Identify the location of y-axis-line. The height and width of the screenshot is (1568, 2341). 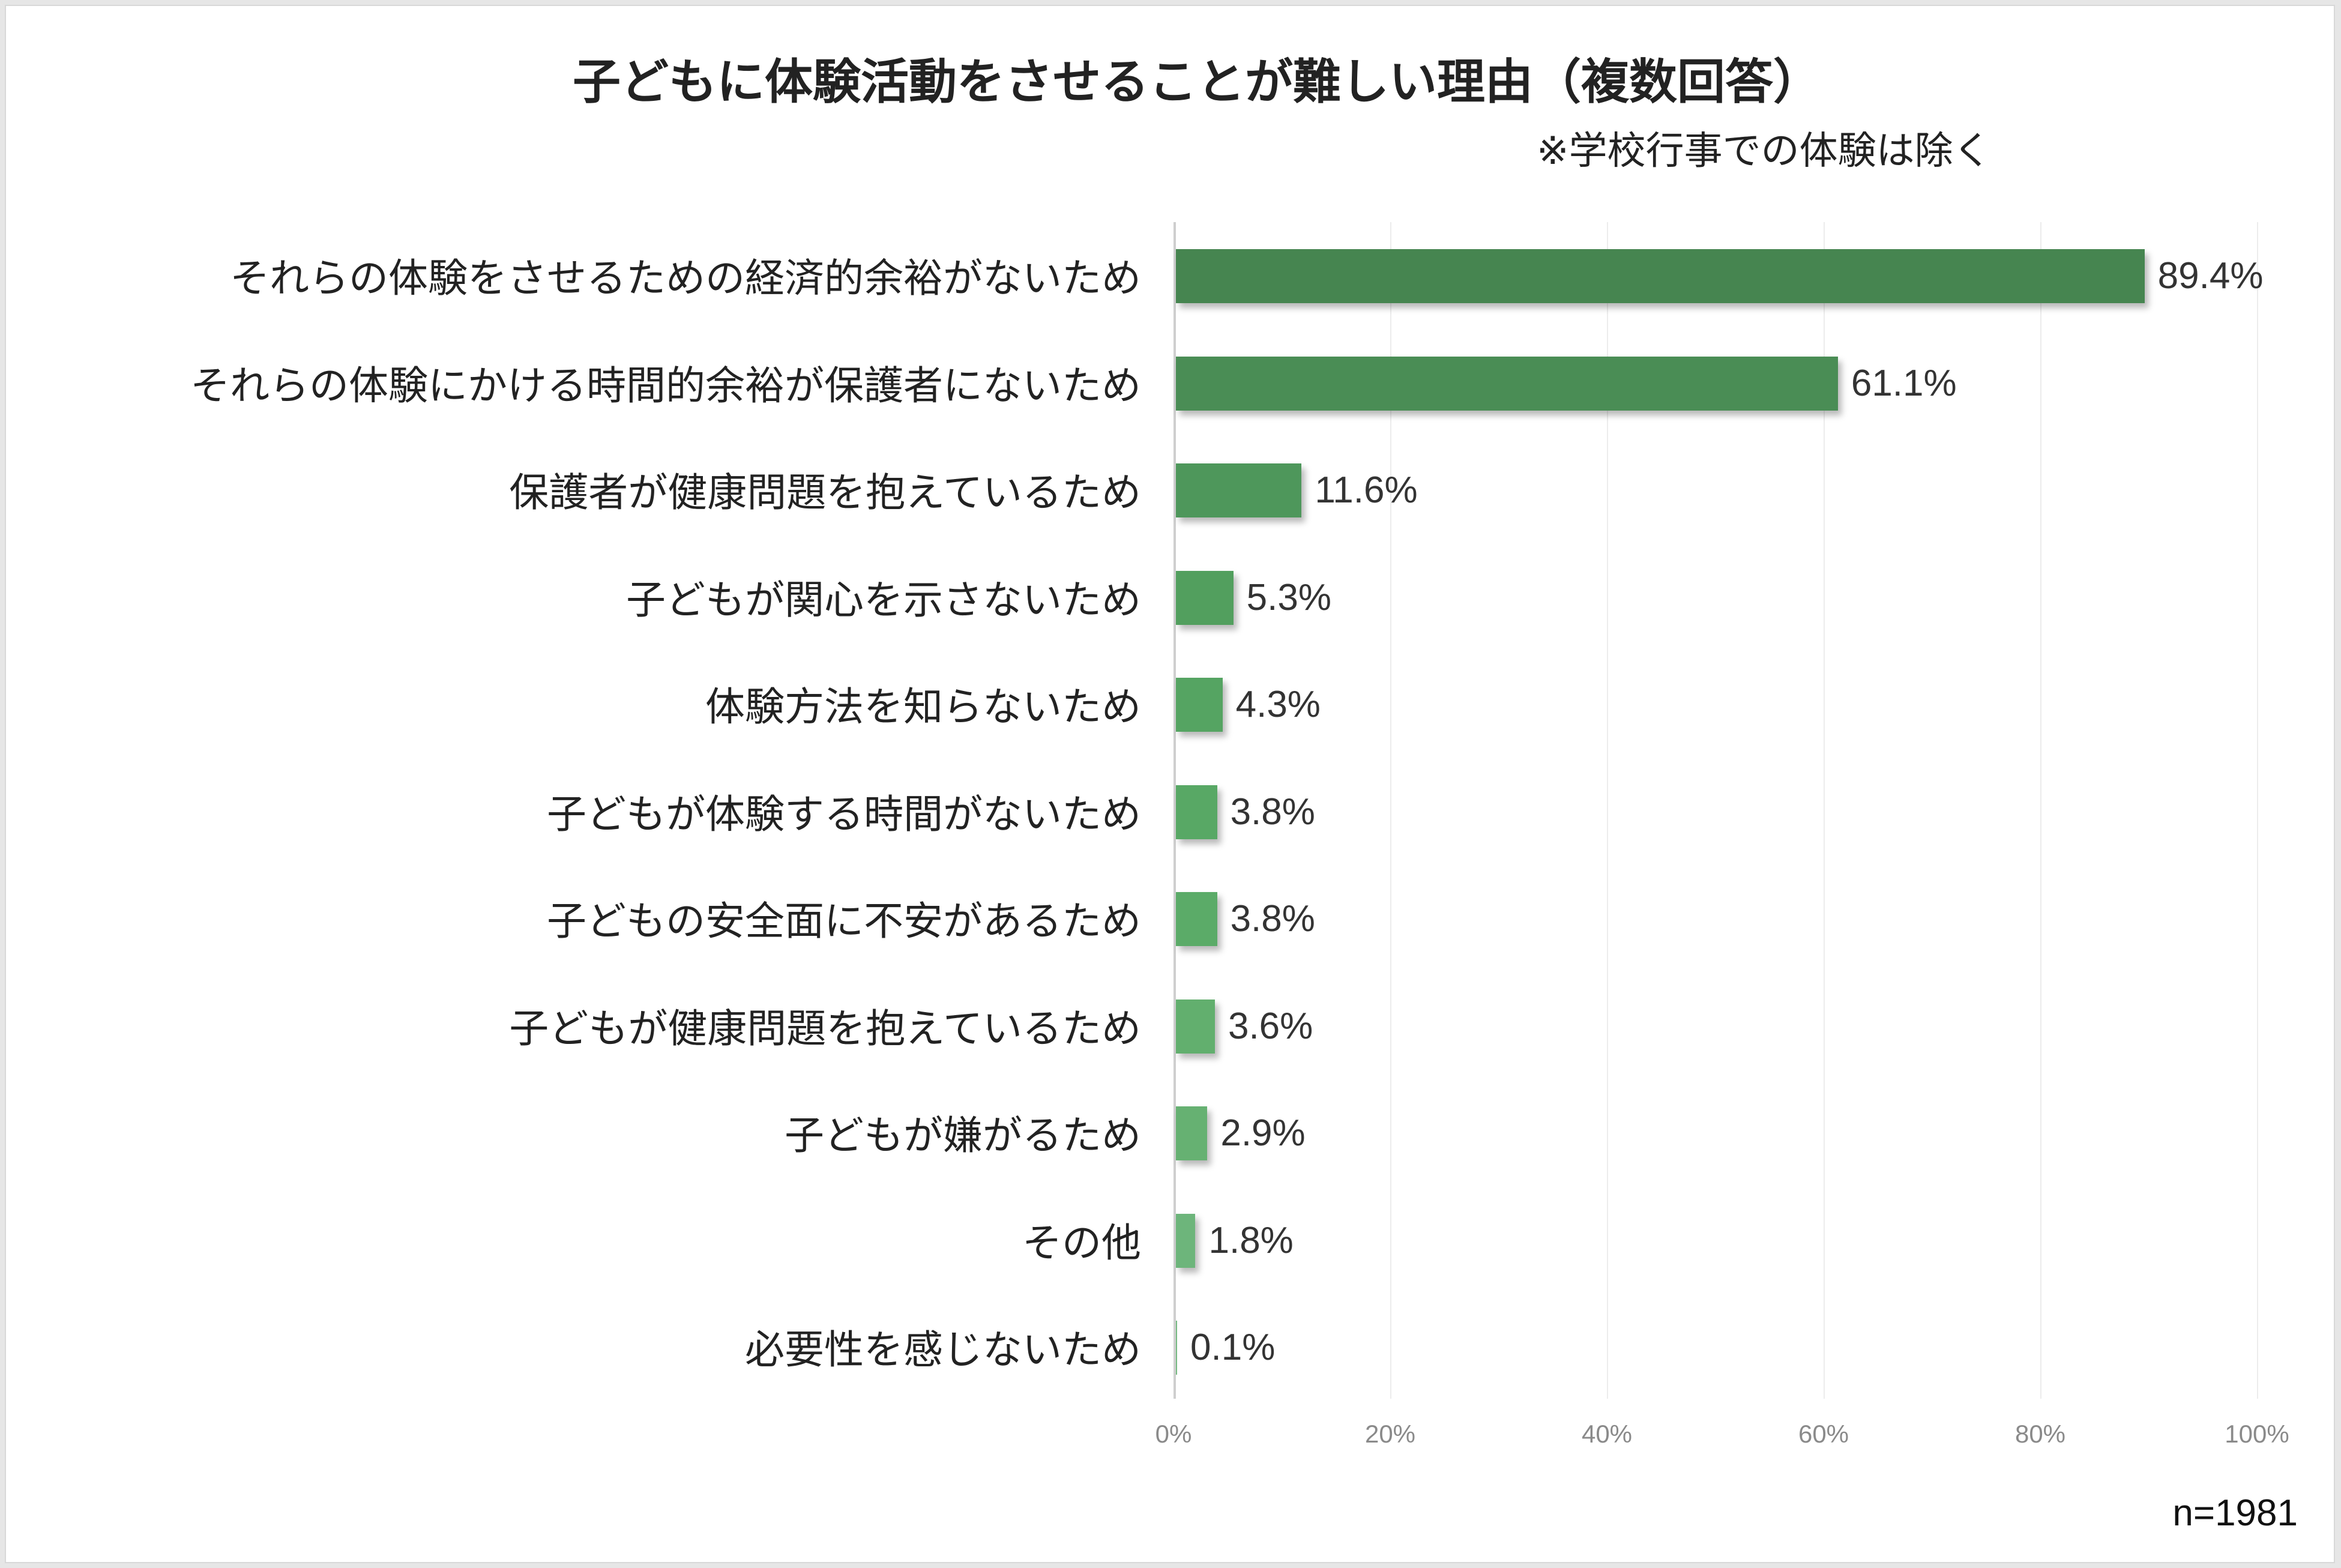
(1175, 810).